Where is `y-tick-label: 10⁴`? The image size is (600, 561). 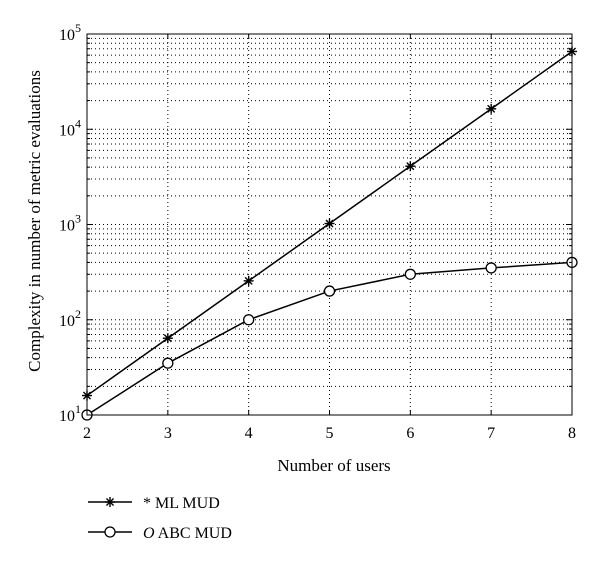
y-tick-label: 10⁴ is located at coordinates (70, 127).